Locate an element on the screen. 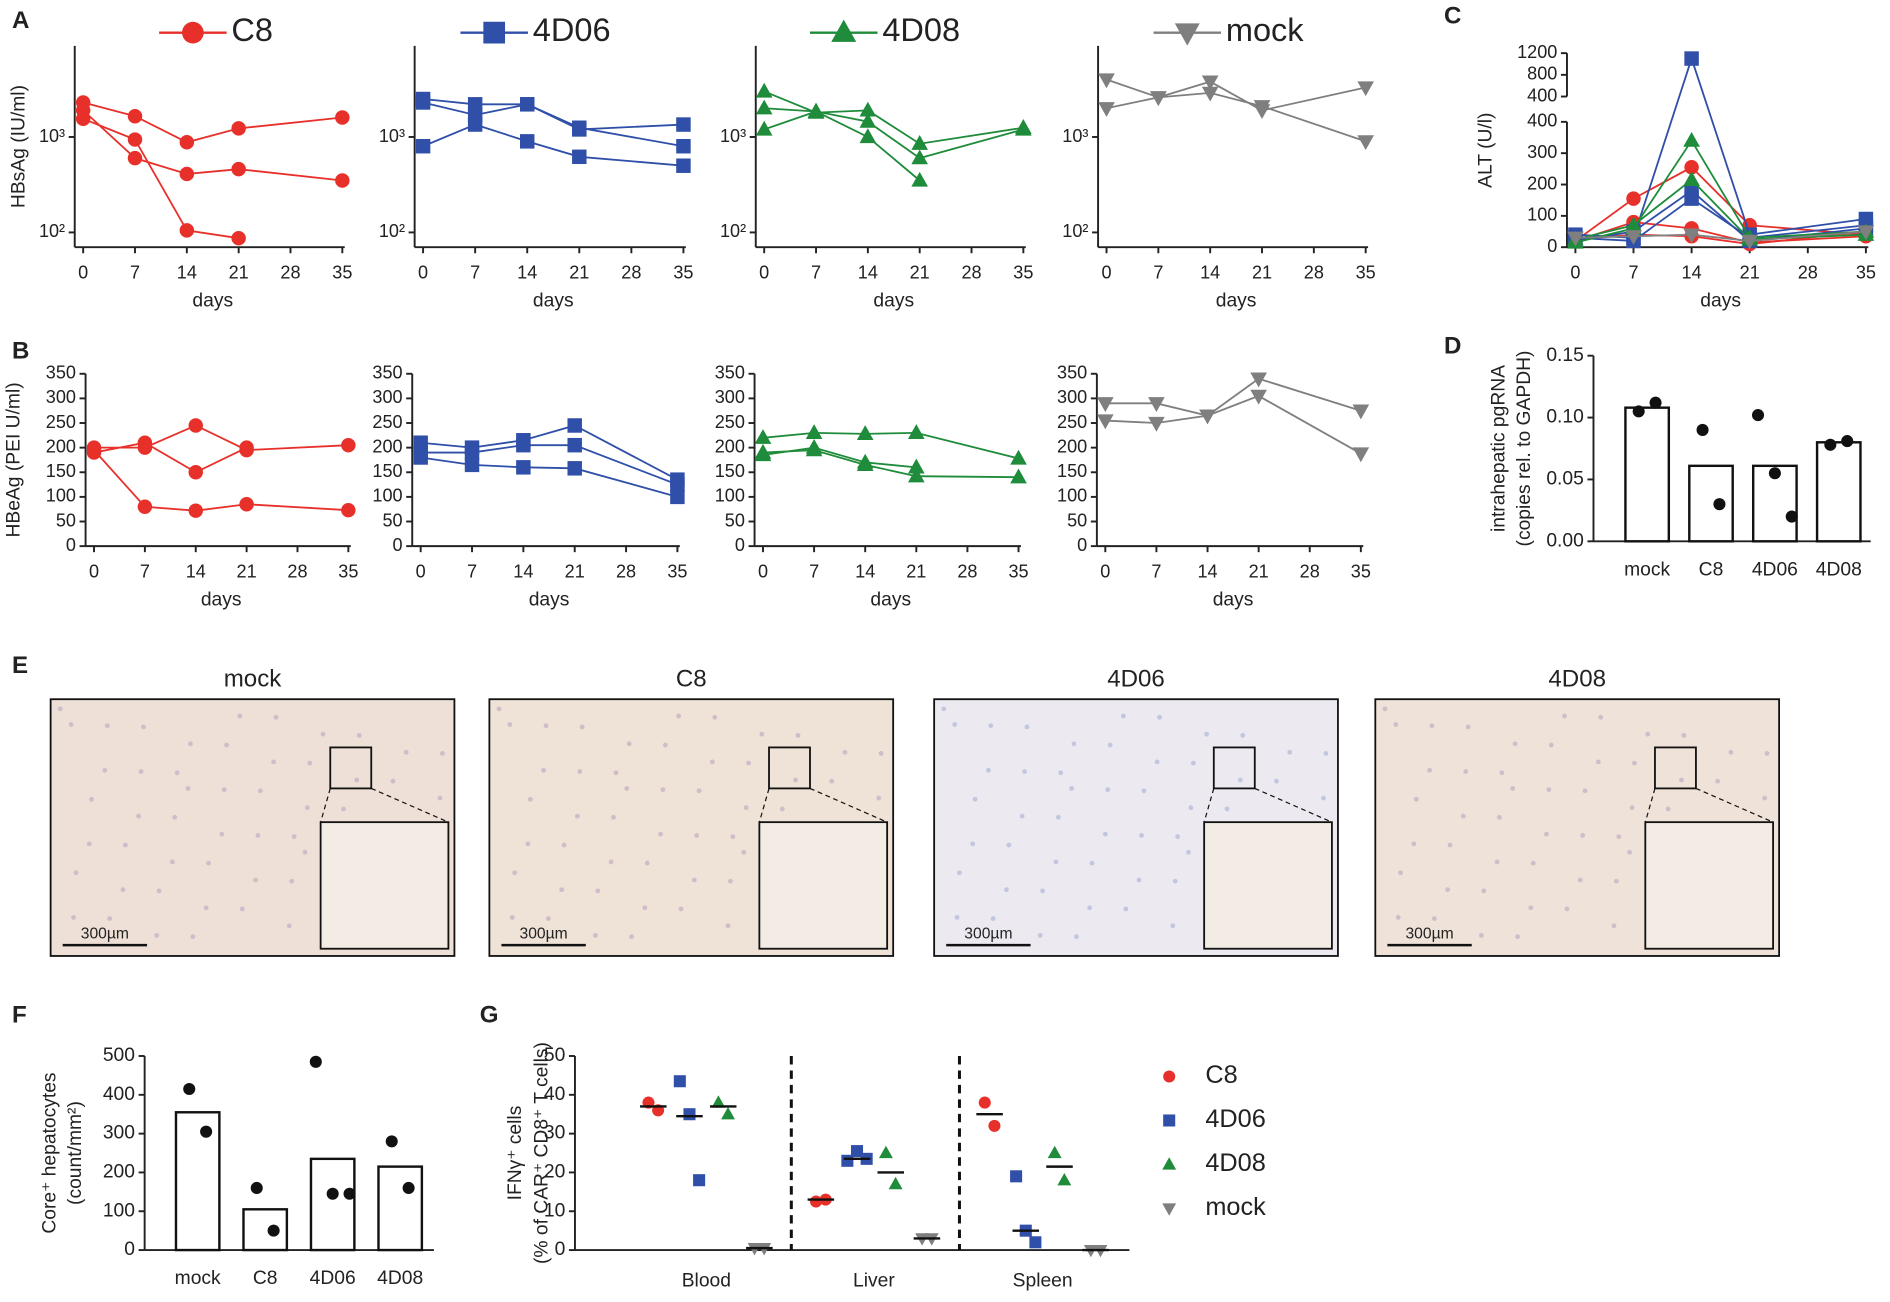 This screenshot has height=1302, width=1890. x-tick-label: C8 is located at coordinates (1711, 569).